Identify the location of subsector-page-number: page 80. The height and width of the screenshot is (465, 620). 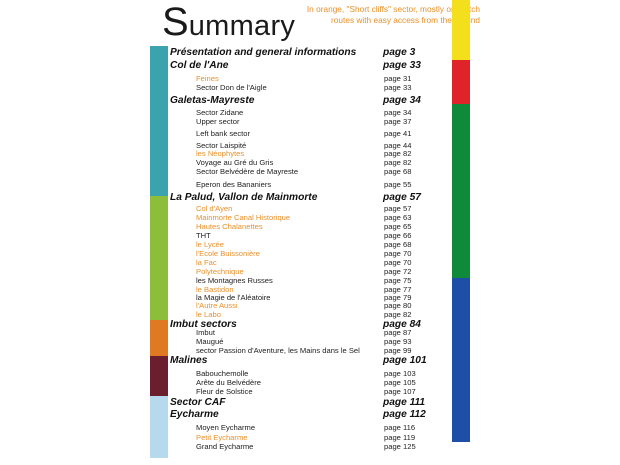
(398, 305).